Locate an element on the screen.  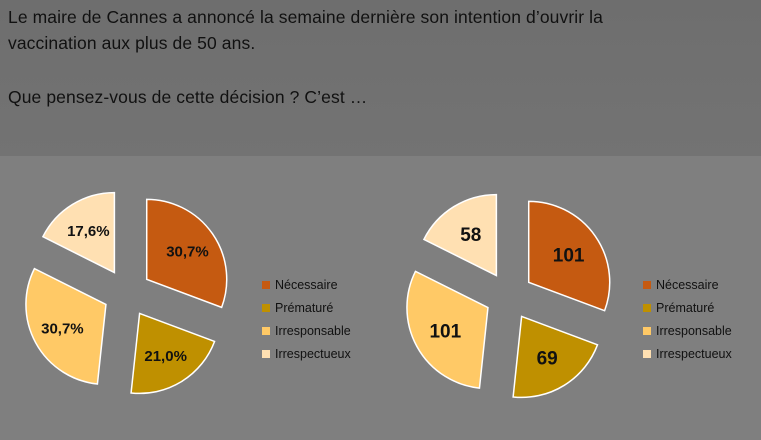
data-label: 17,6% is located at coordinates (88, 231).